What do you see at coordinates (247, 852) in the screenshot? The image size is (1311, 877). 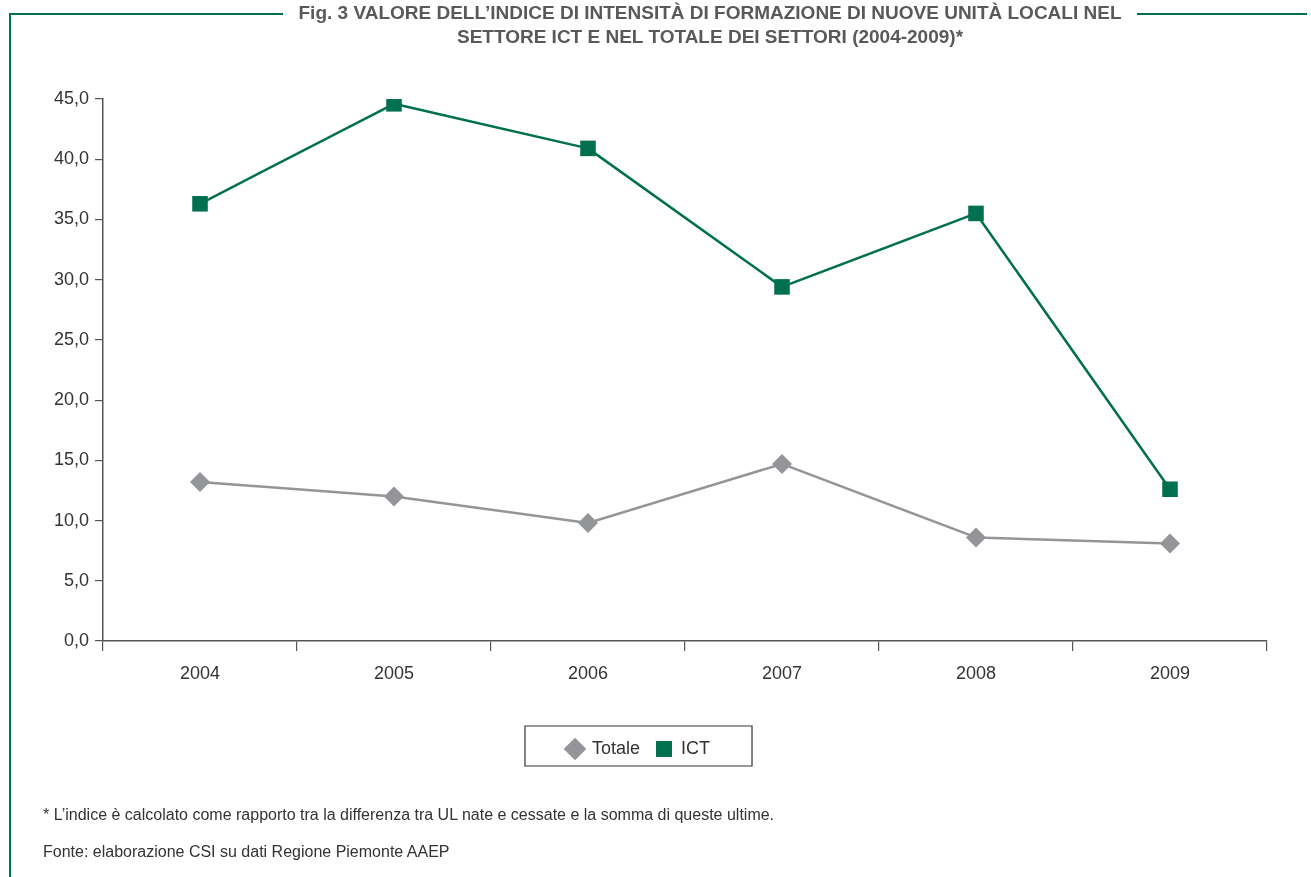 I see `source-note: Fonte: elaborazione CSI su dati Regione Piemonte AAEP` at bounding box center [247, 852].